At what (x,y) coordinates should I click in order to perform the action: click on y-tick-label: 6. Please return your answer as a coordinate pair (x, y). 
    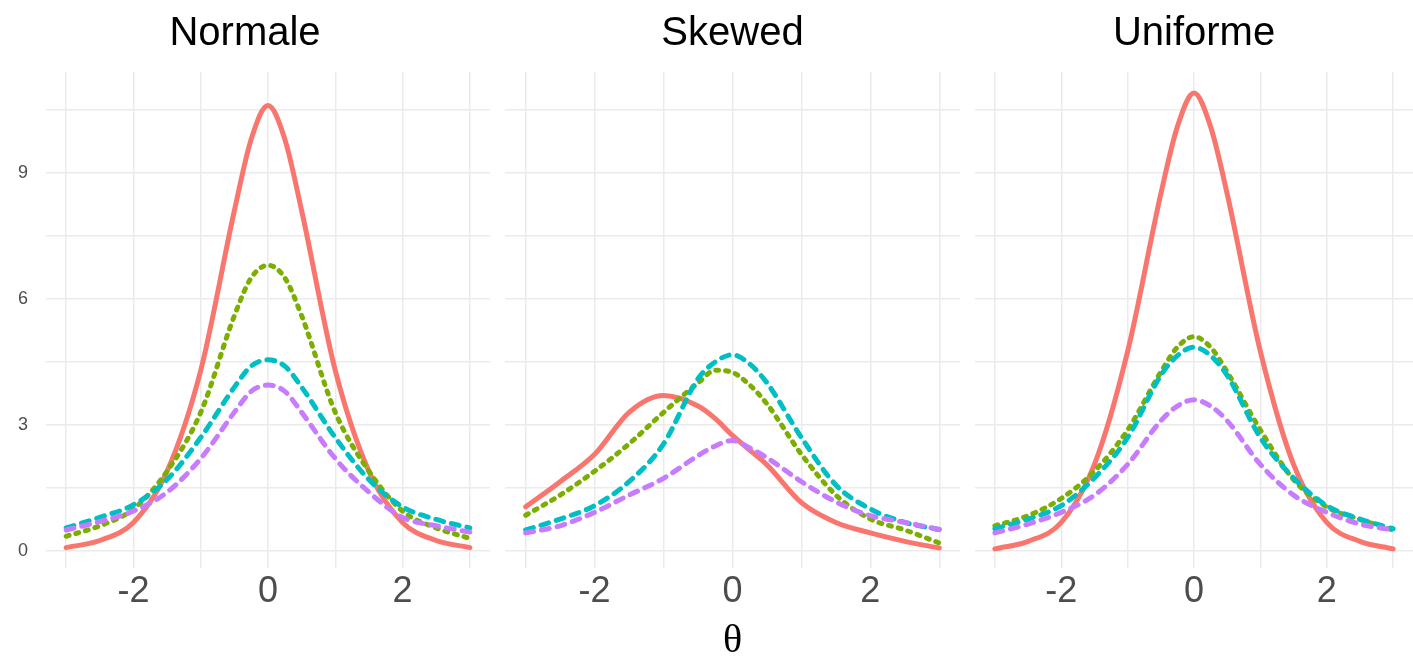
    Looking at the image, I should click on (23, 297).